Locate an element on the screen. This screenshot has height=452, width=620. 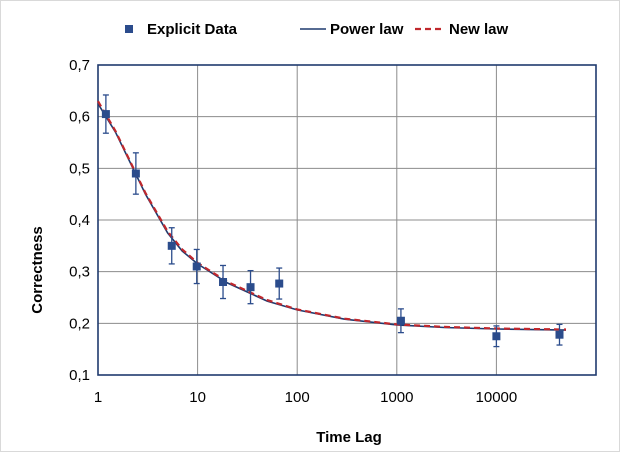
x-tick-label: 1 is located at coordinates (98, 397).